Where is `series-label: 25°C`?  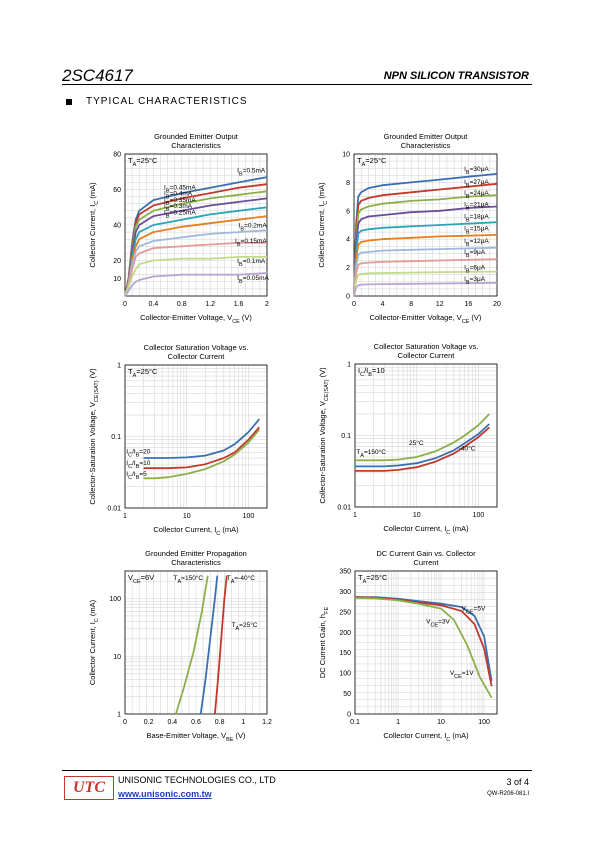 series-label: 25°C is located at coordinates (416, 443).